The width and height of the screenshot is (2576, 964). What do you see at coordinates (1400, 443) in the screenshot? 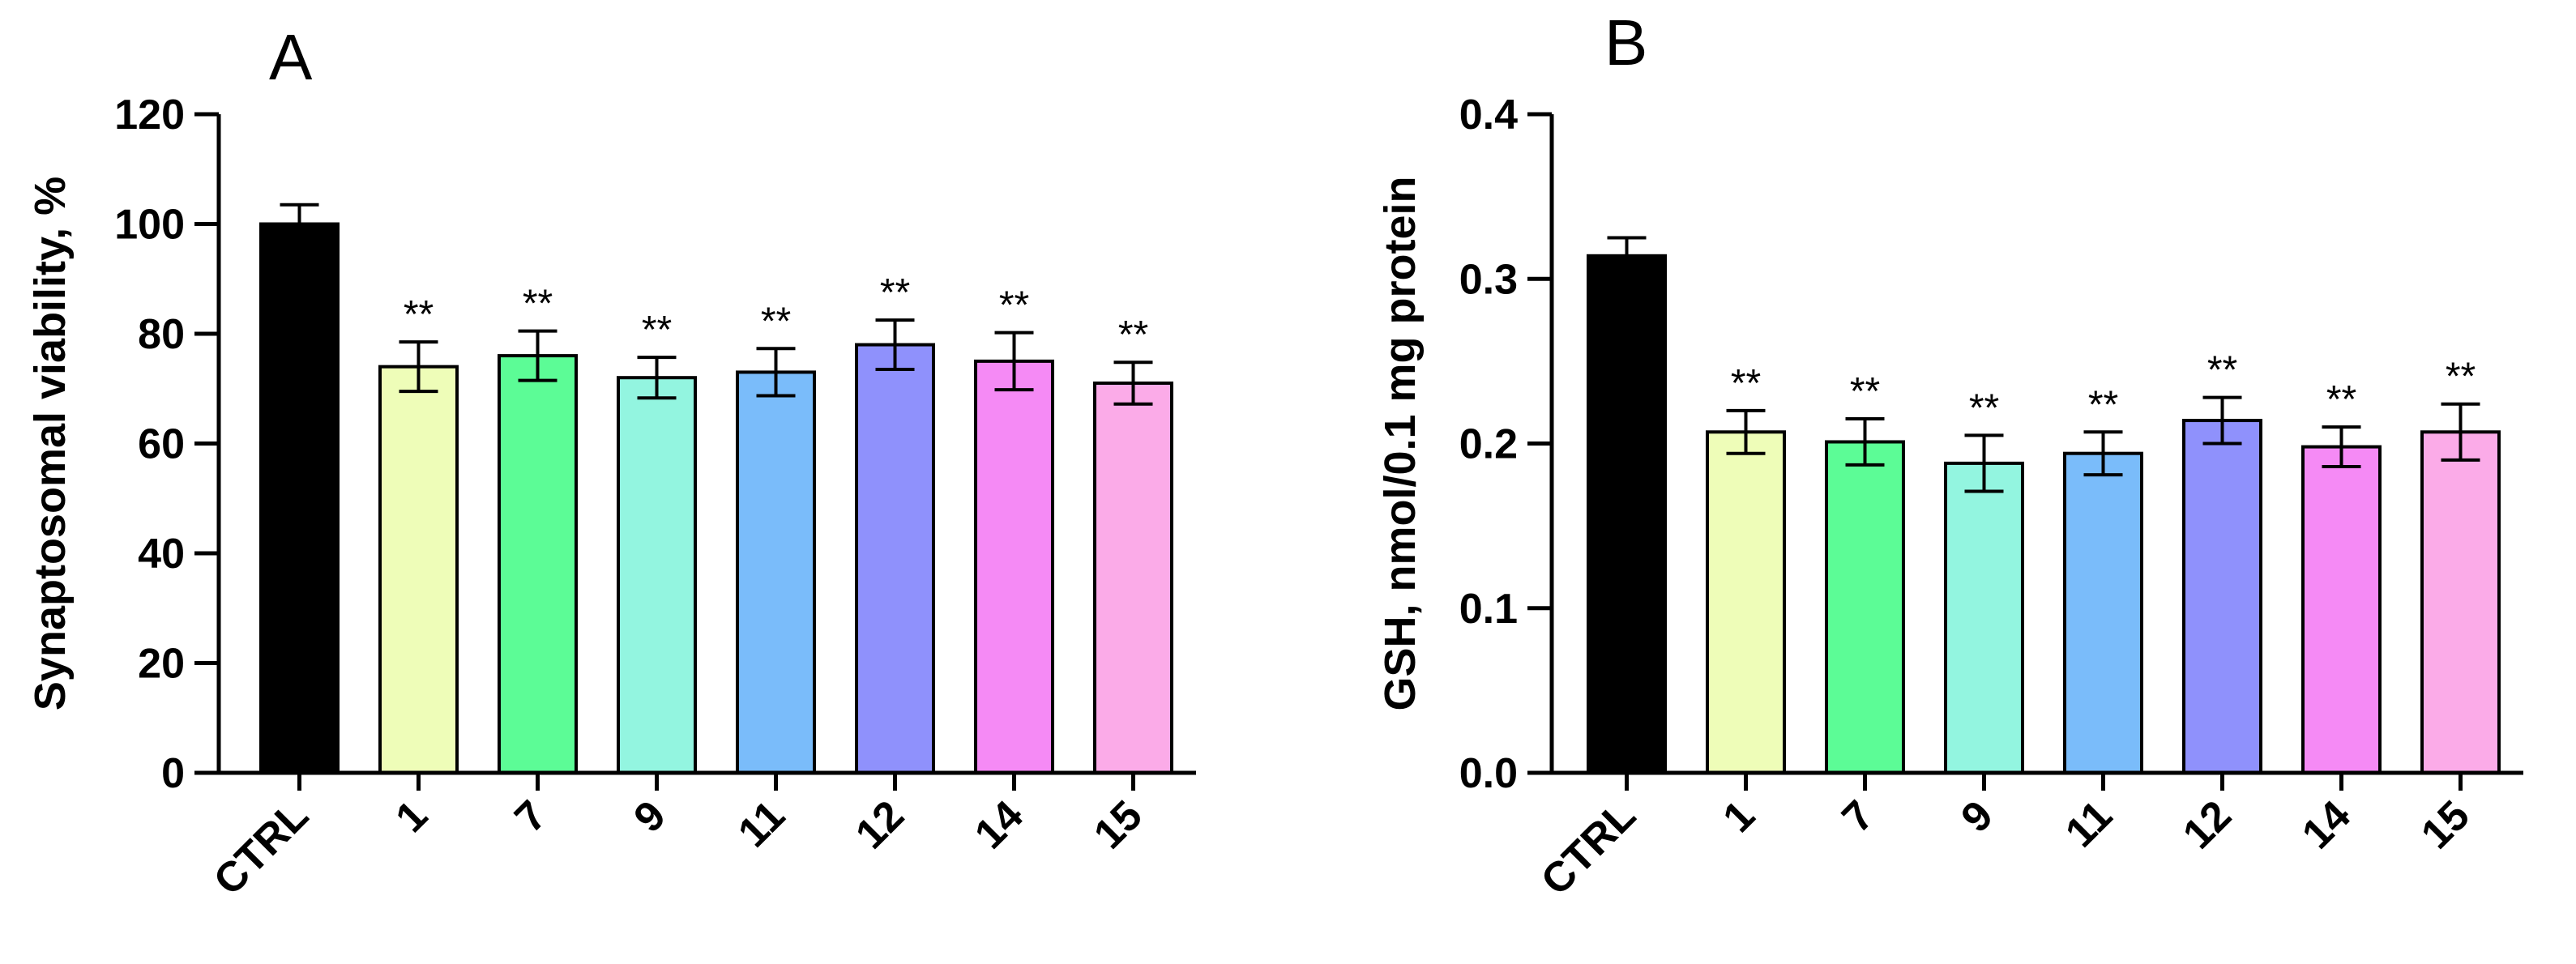
I see `panel-b-y-axis-title: GSH, nmol/0.1 mg protein` at bounding box center [1400, 443].